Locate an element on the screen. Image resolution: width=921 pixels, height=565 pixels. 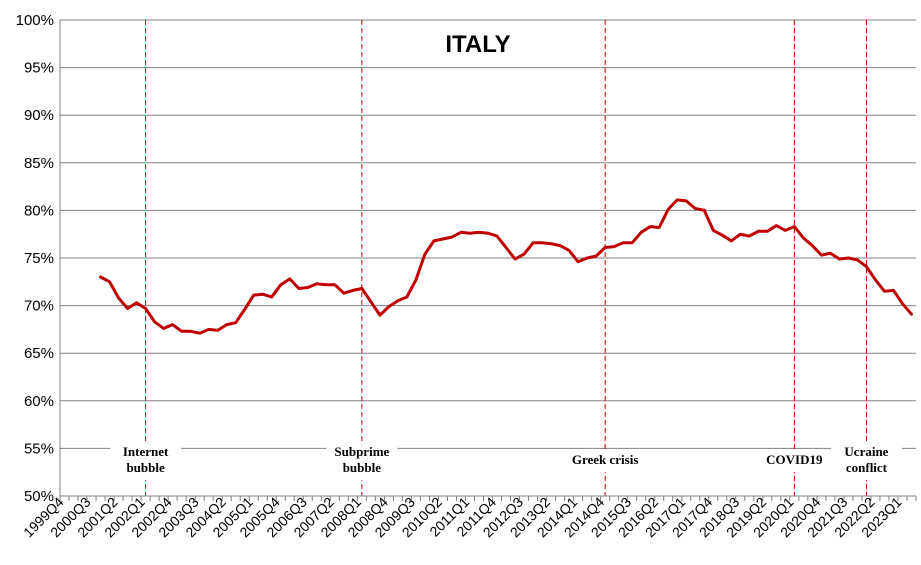
event-label: COVID19 is located at coordinates (794, 459).